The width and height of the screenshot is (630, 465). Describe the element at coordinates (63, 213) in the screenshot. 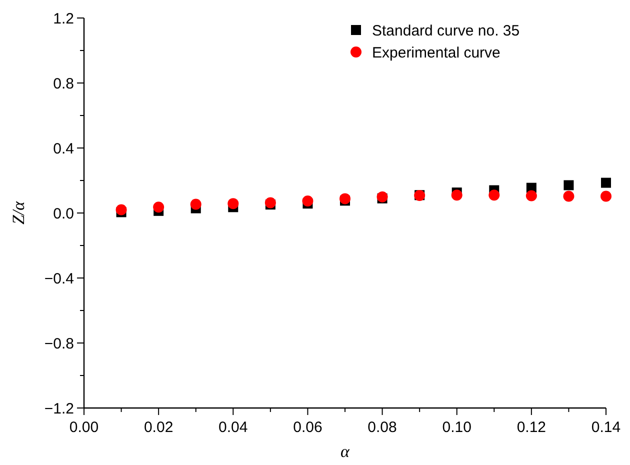

I see `y-tick-label: 0.0` at that location.